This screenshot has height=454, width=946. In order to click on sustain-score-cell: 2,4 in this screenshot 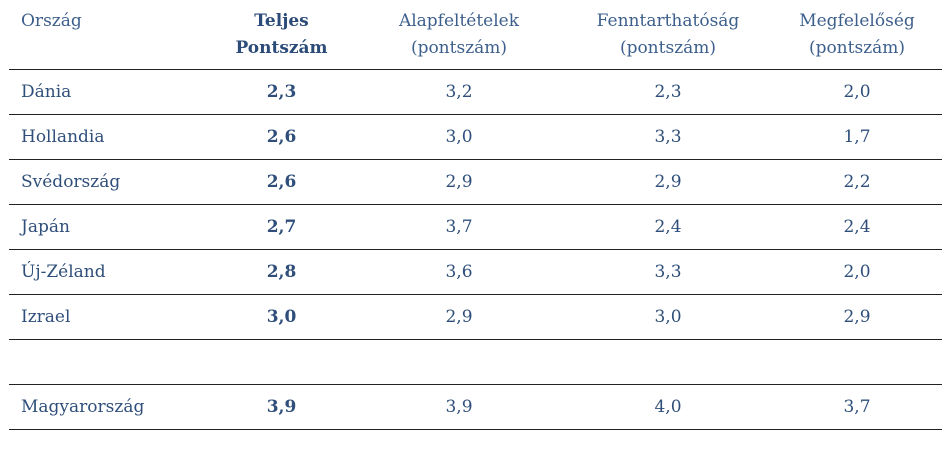, I will do `click(668, 227)`.